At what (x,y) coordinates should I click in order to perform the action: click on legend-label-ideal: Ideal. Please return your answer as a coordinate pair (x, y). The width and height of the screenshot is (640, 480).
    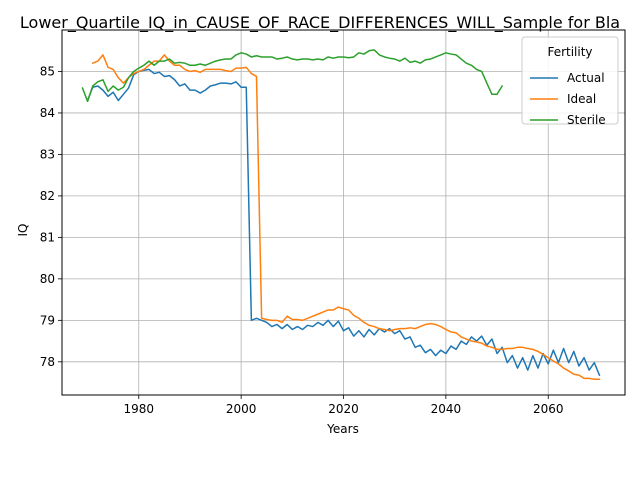
    Looking at the image, I should click on (581, 99).